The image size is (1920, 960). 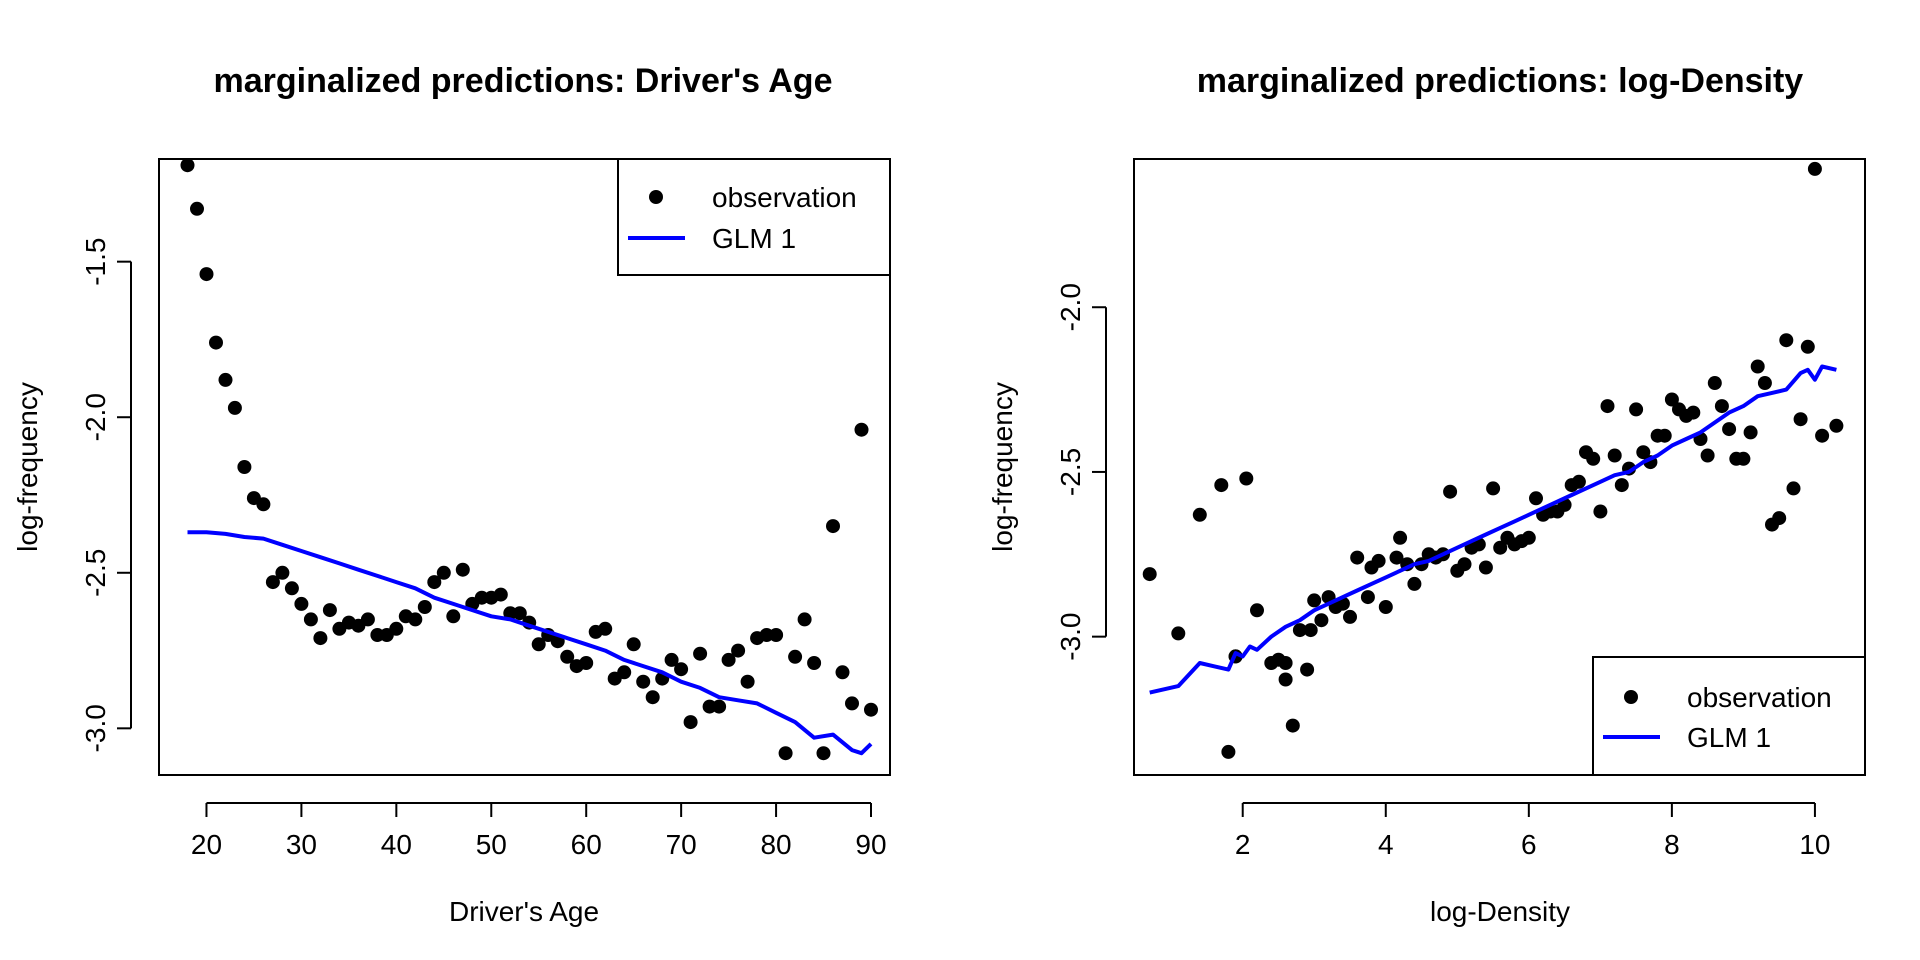 I want to click on x-tick-label: 50, so click(x=491, y=844).